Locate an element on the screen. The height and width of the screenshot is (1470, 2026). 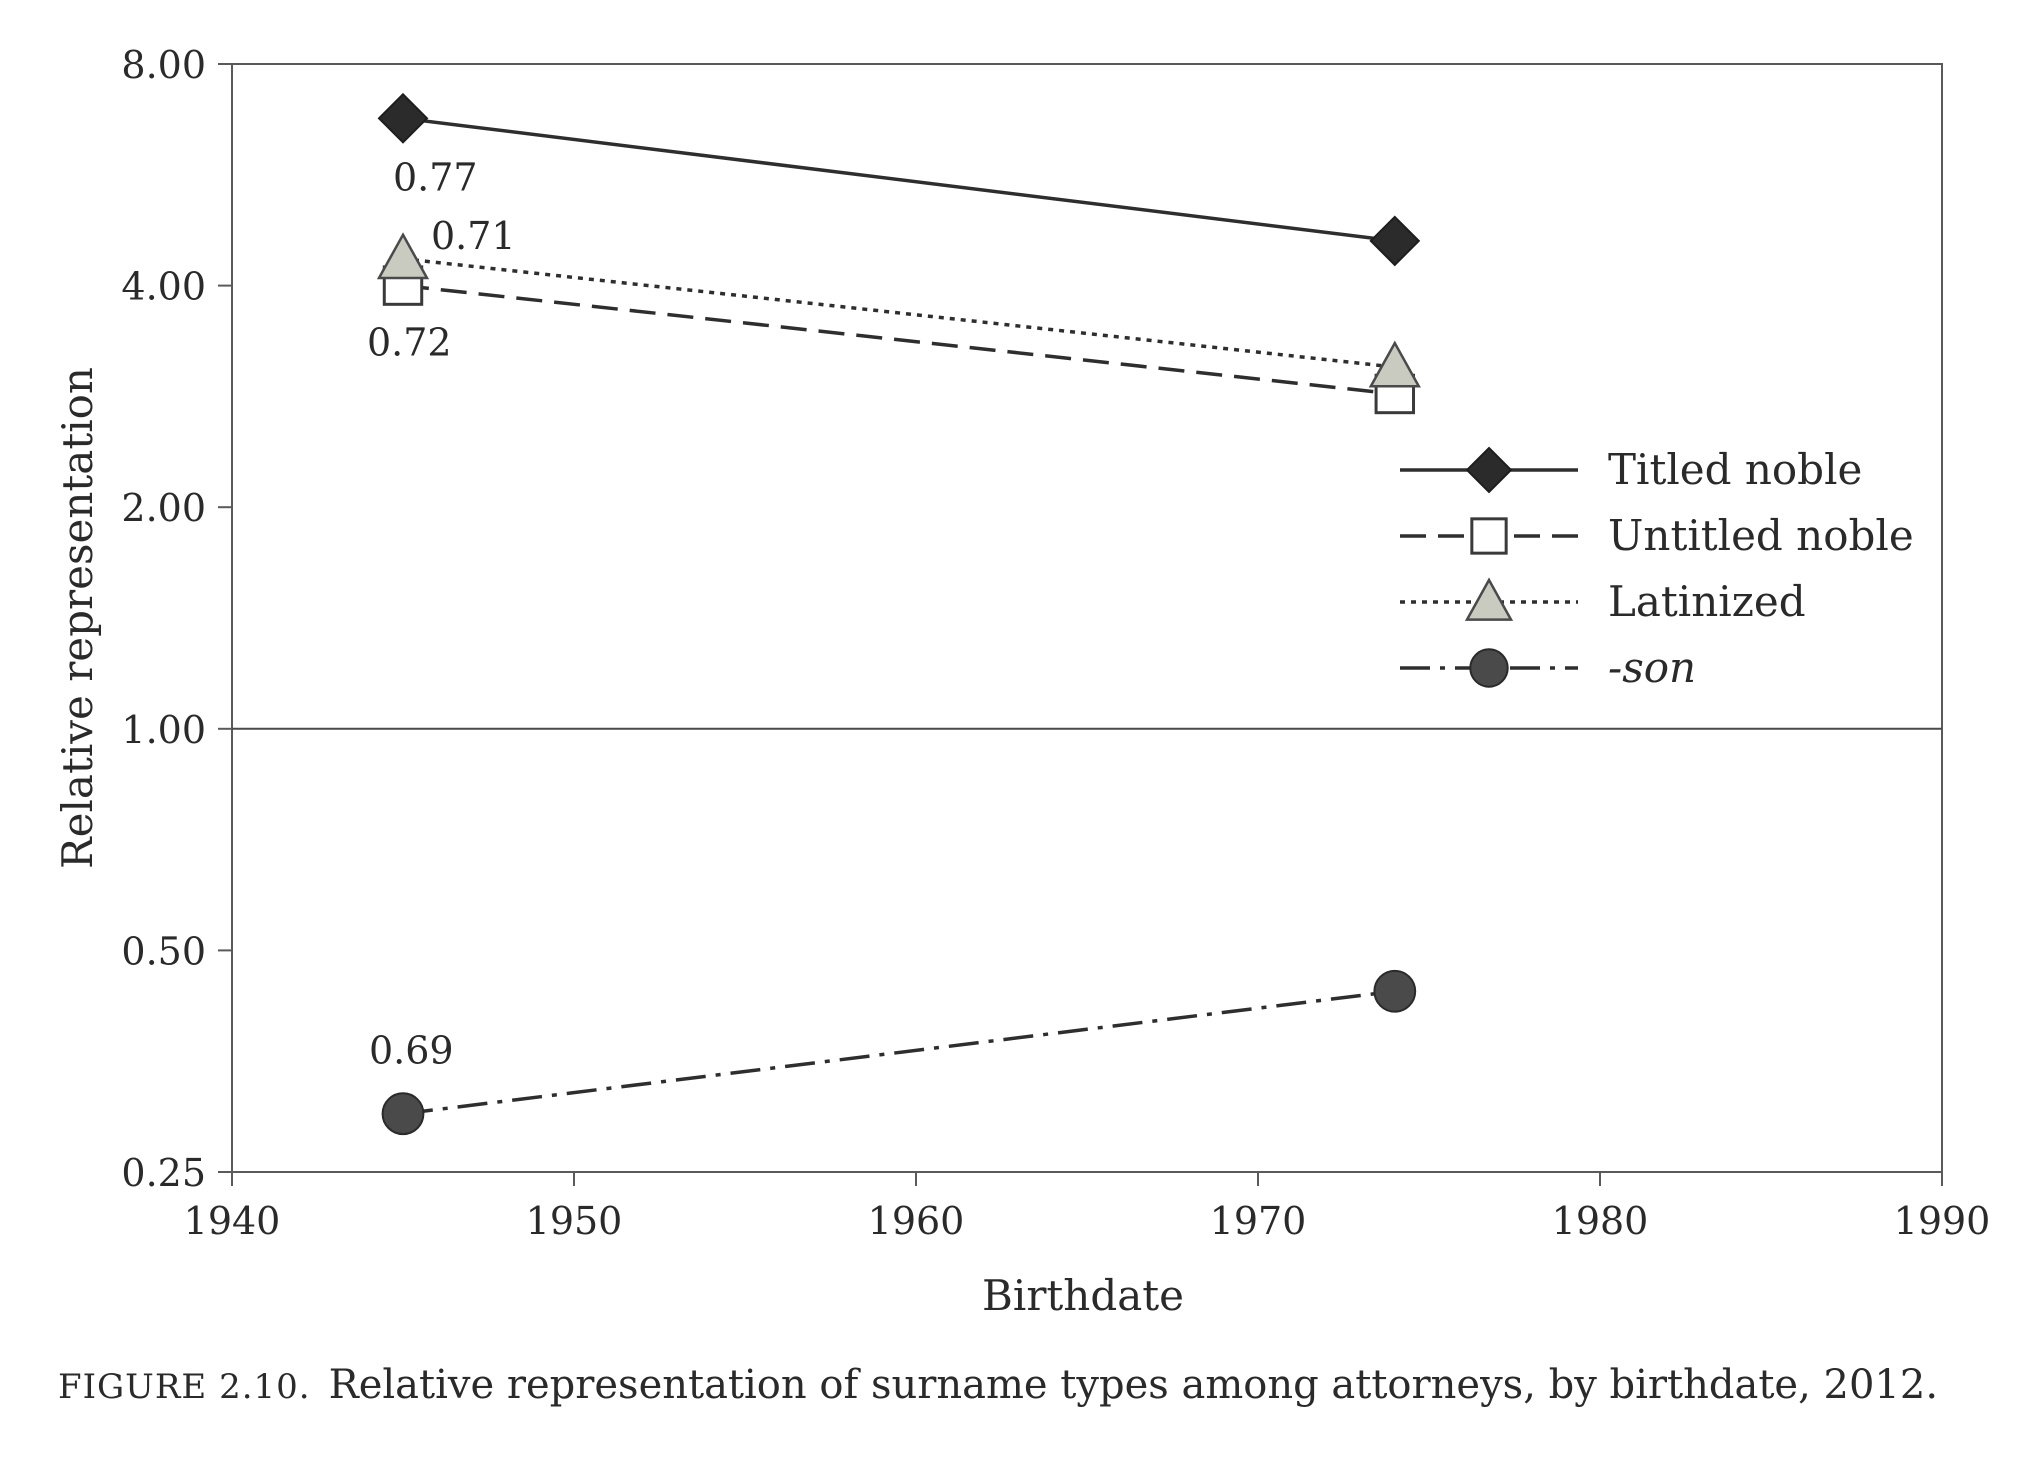
legend-item-titled-noble: Titled noble is located at coordinates (1631, 469).